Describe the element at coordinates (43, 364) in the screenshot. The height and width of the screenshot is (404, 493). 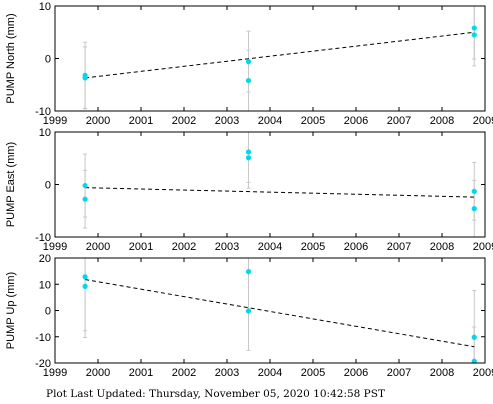
I see `y-tick-label: -20` at that location.